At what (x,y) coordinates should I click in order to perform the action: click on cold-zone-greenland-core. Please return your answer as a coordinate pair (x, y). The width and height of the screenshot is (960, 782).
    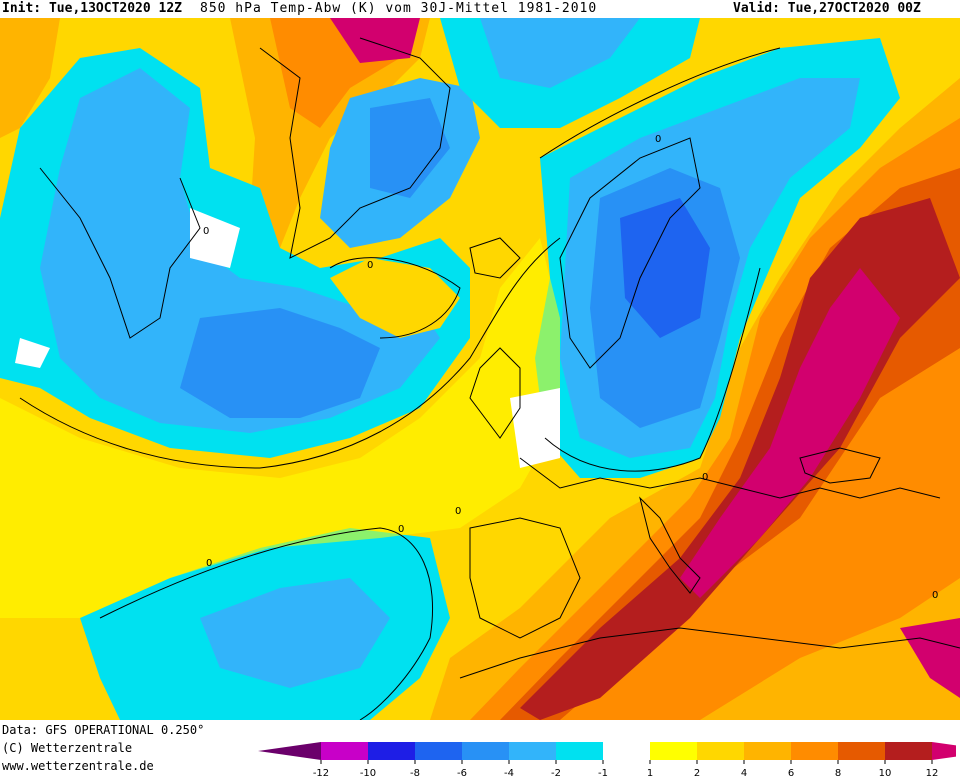
    Looking at the image, I should click on (410, 148).